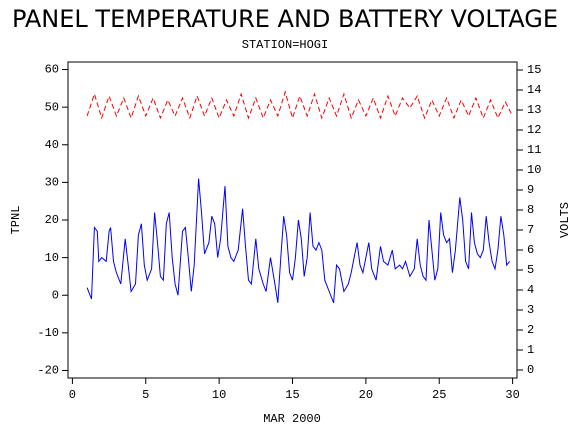 The image size is (570, 430). I want to click on y-tick-label: 20, so click(52, 220).